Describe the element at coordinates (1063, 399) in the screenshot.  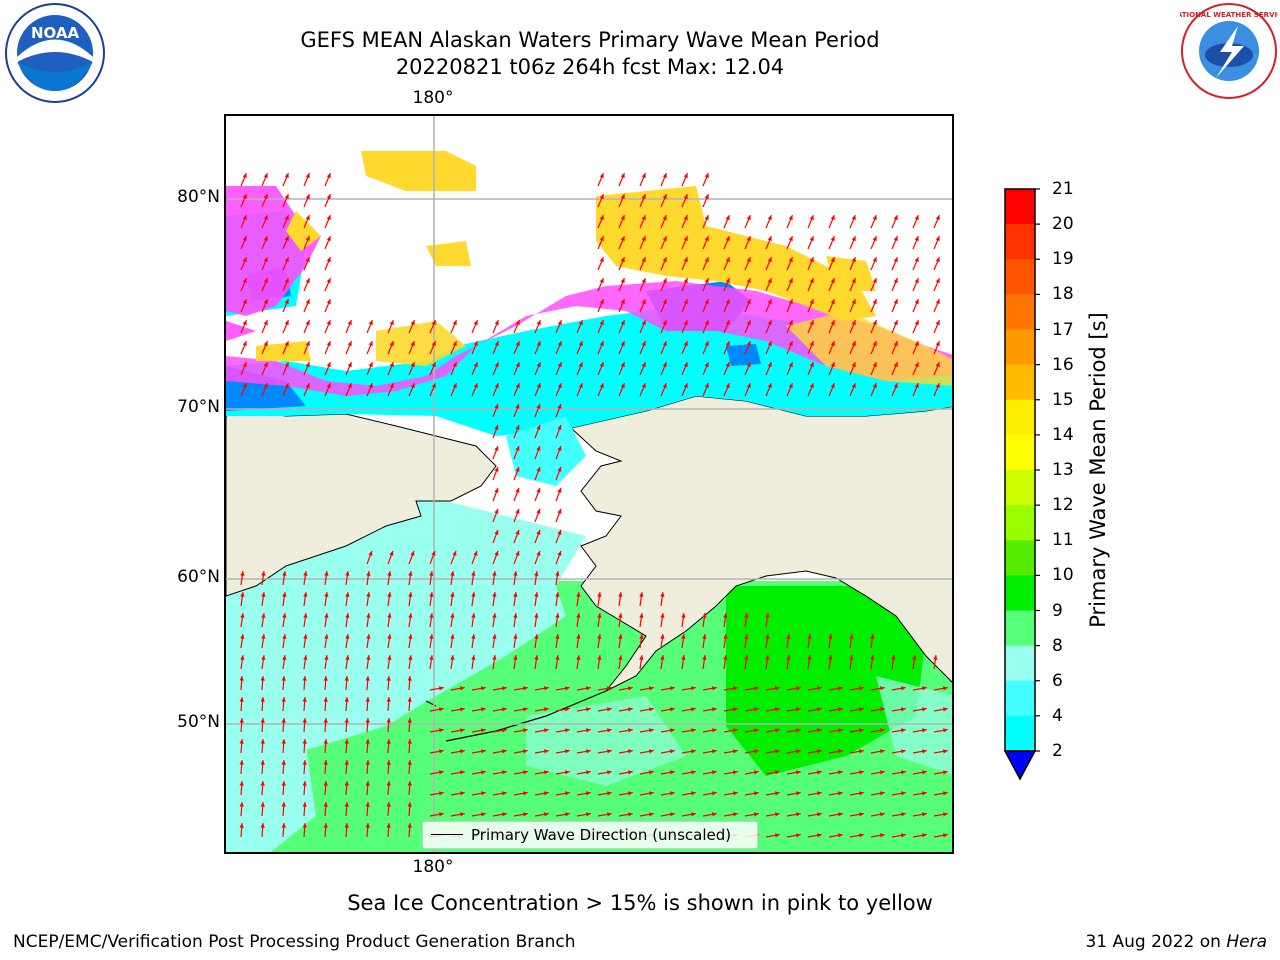
I see `colorbar-tick-label: 15` at that location.